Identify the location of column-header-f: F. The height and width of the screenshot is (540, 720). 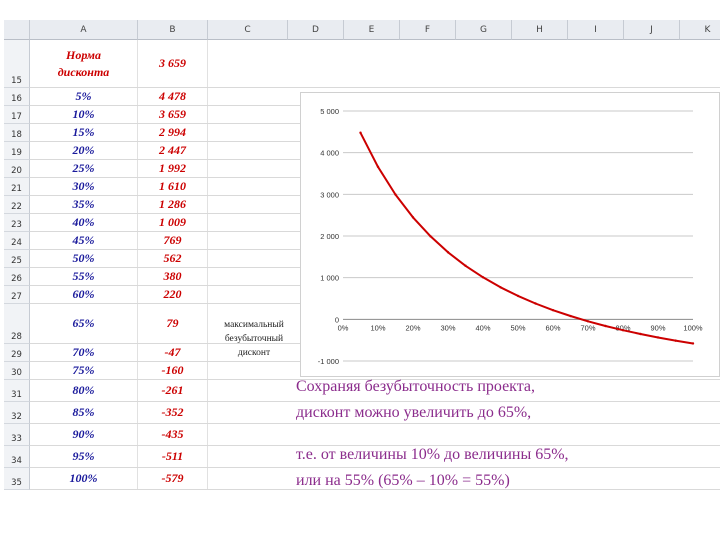
(428, 30).